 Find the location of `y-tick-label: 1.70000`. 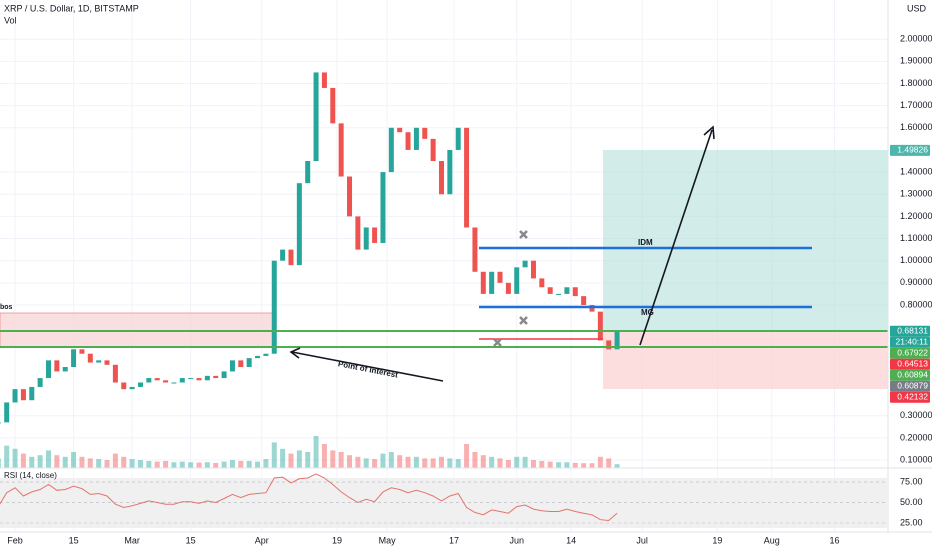

y-tick-label: 1.70000 is located at coordinates (916, 105).